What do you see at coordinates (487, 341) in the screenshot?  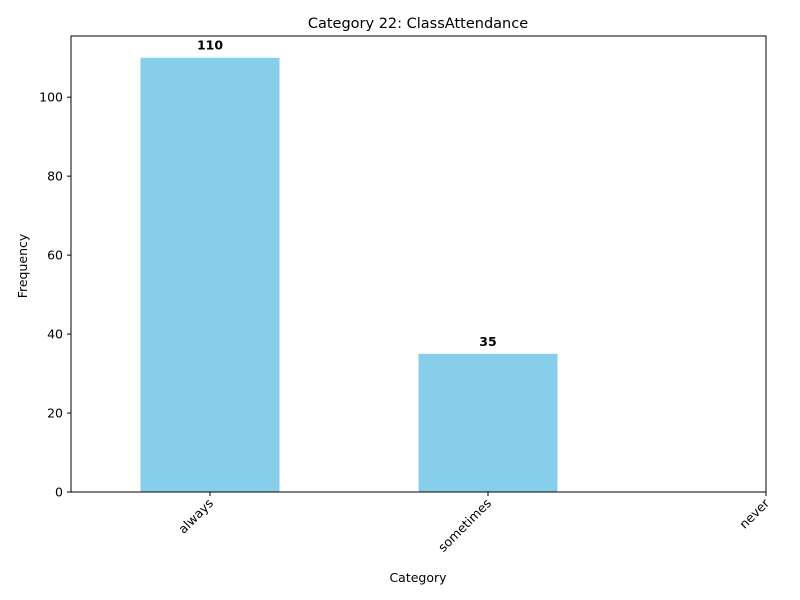 I see `data-label-sometimes: 35` at bounding box center [487, 341].